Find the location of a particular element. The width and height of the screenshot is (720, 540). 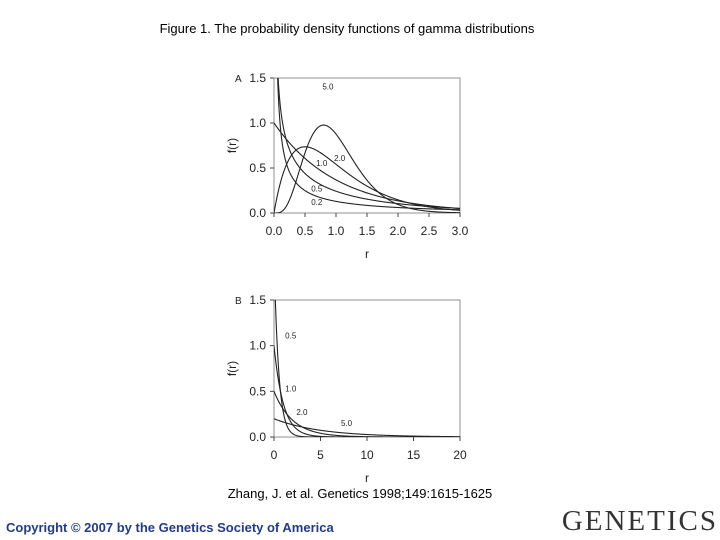

panel-label: A is located at coordinates (238, 79).